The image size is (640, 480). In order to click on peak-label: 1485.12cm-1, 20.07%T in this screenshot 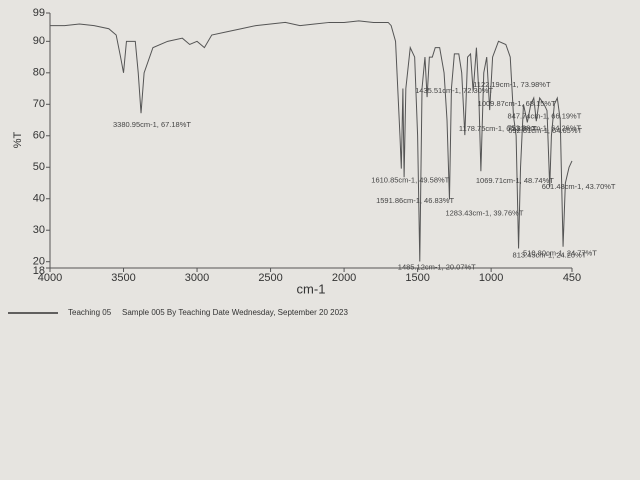, I will do `click(437, 266)`.